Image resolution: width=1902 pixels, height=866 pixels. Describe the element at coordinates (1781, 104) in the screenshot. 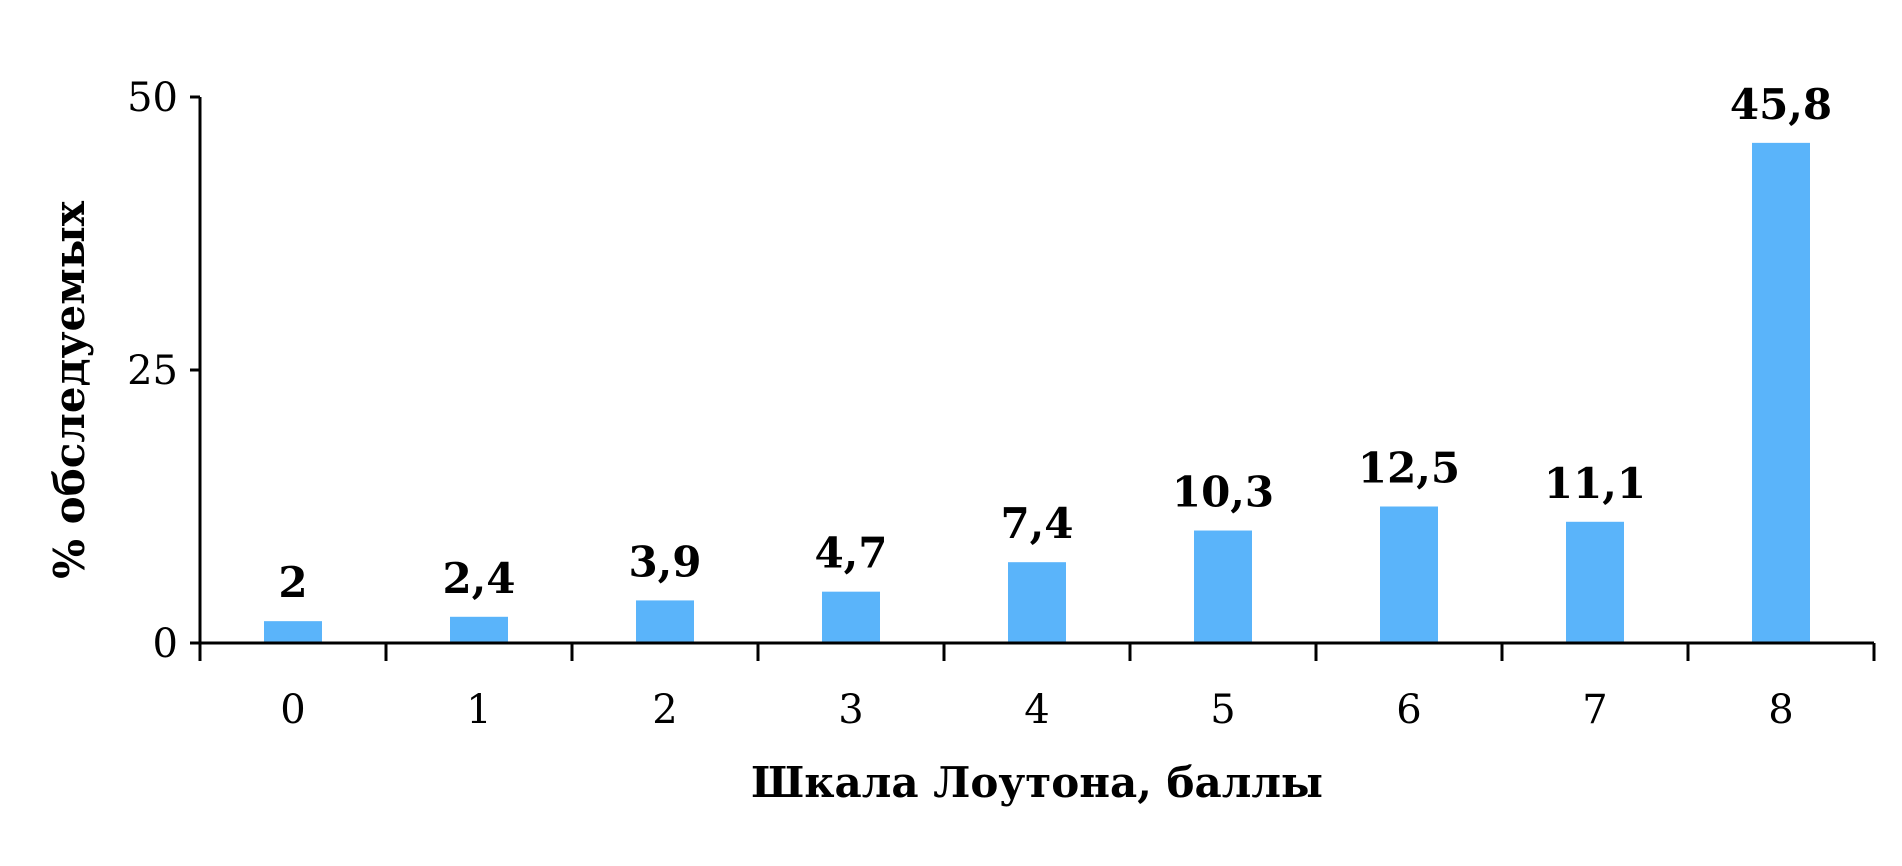

I see `data-label-8: 45,8` at that location.